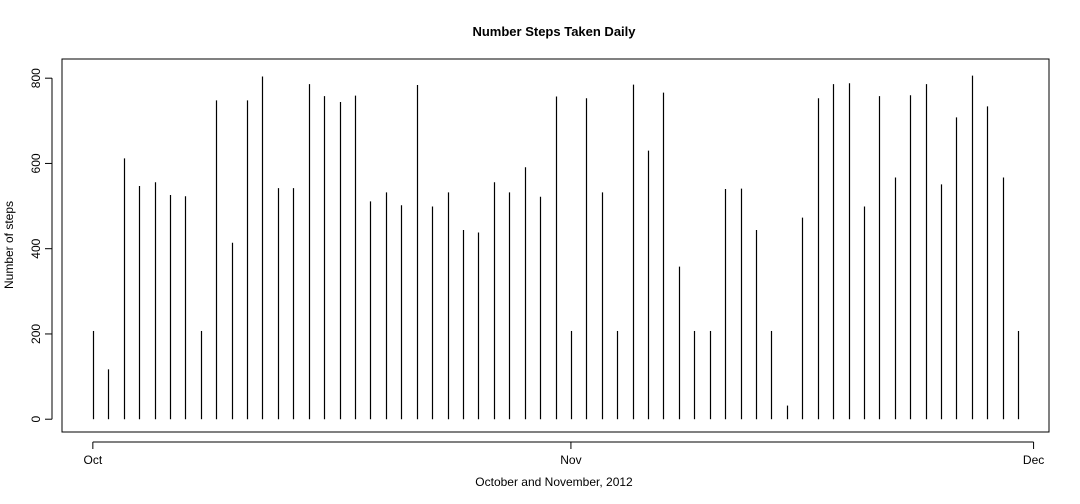  I want to click on y-tick-label: 400, so click(36, 248).